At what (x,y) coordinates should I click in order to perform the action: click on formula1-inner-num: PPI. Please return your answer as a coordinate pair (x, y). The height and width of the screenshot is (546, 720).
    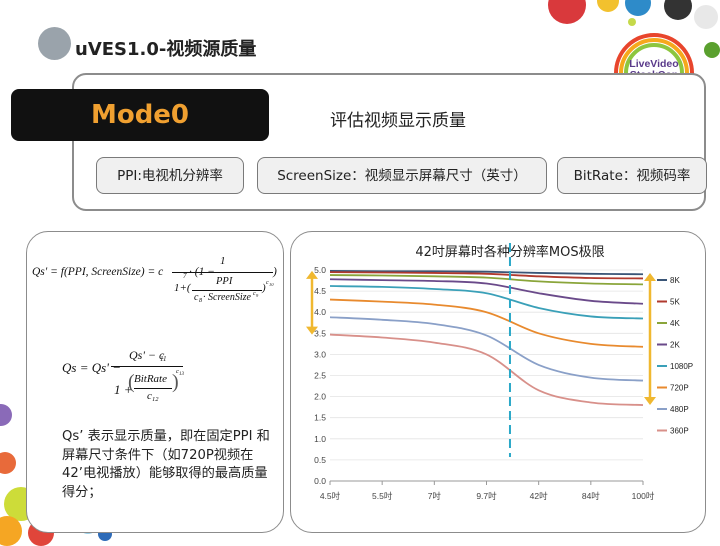
    Looking at the image, I should click on (224, 281).